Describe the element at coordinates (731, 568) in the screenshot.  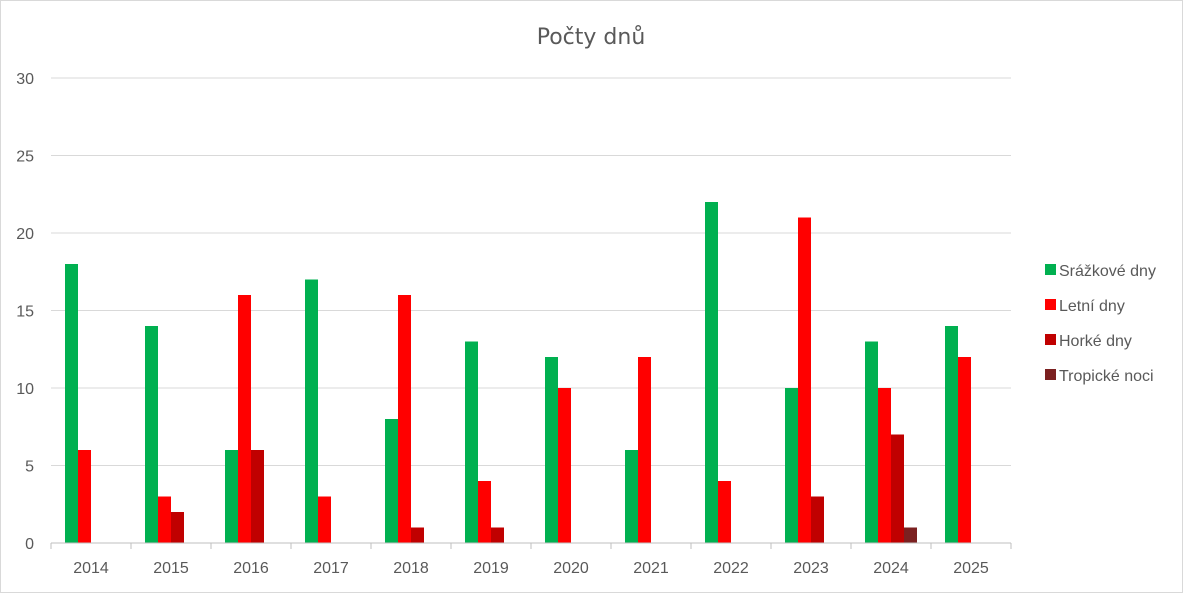
I see `x-tick-label: 2022` at that location.